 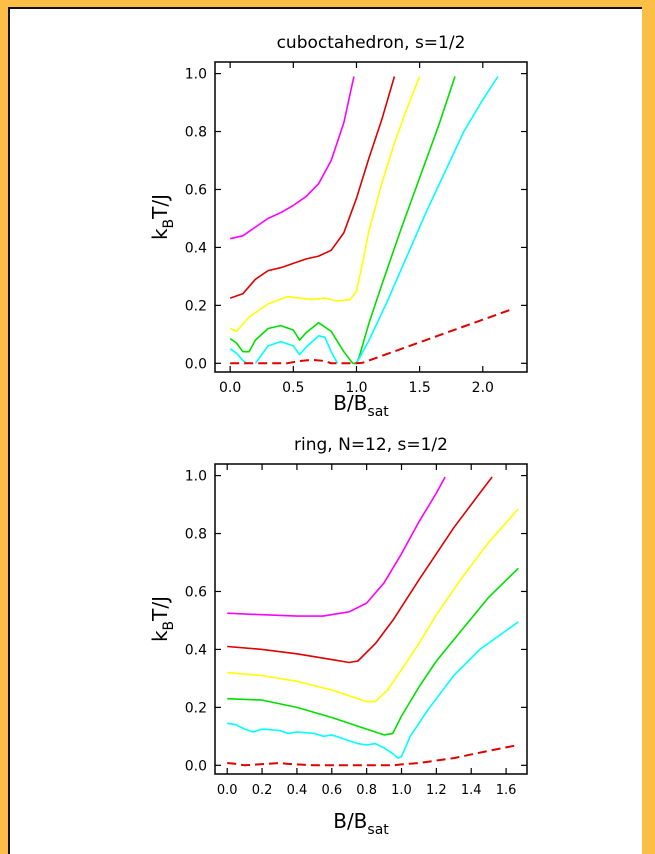 What do you see at coordinates (293, 388) in the screenshot?
I see `x-tick-label: 0.5` at bounding box center [293, 388].